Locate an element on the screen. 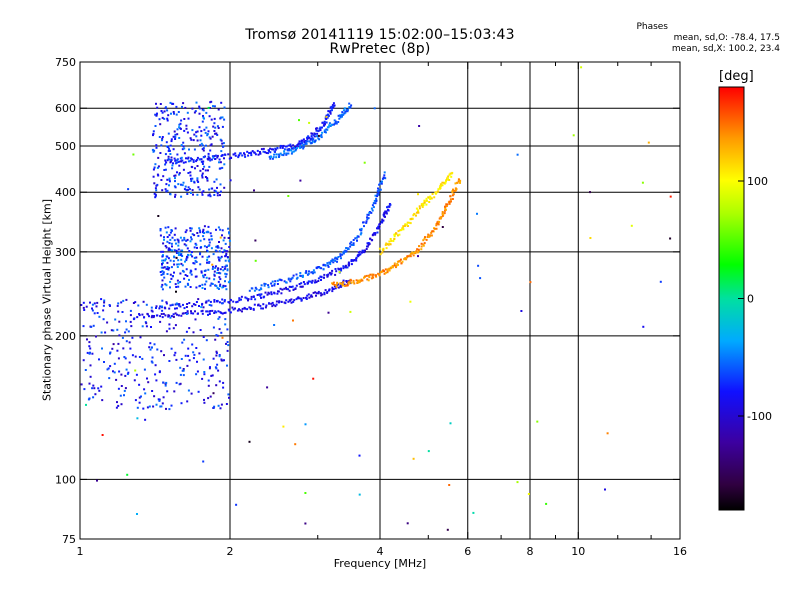  colorbar-tick-label: -100 is located at coordinates (759, 416).